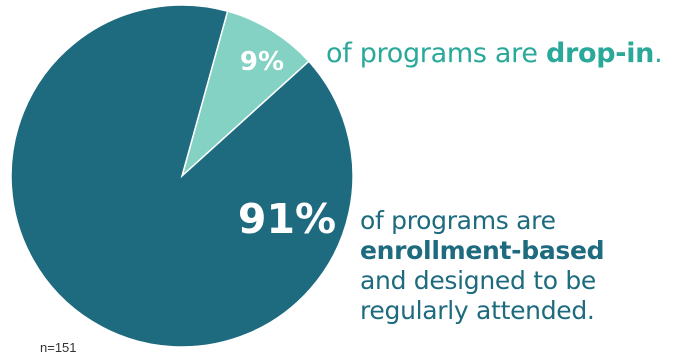 Image resolution: width=679 pixels, height=358 pixels. I want to click on dropin-annotation-suffix: ., so click(658, 53).